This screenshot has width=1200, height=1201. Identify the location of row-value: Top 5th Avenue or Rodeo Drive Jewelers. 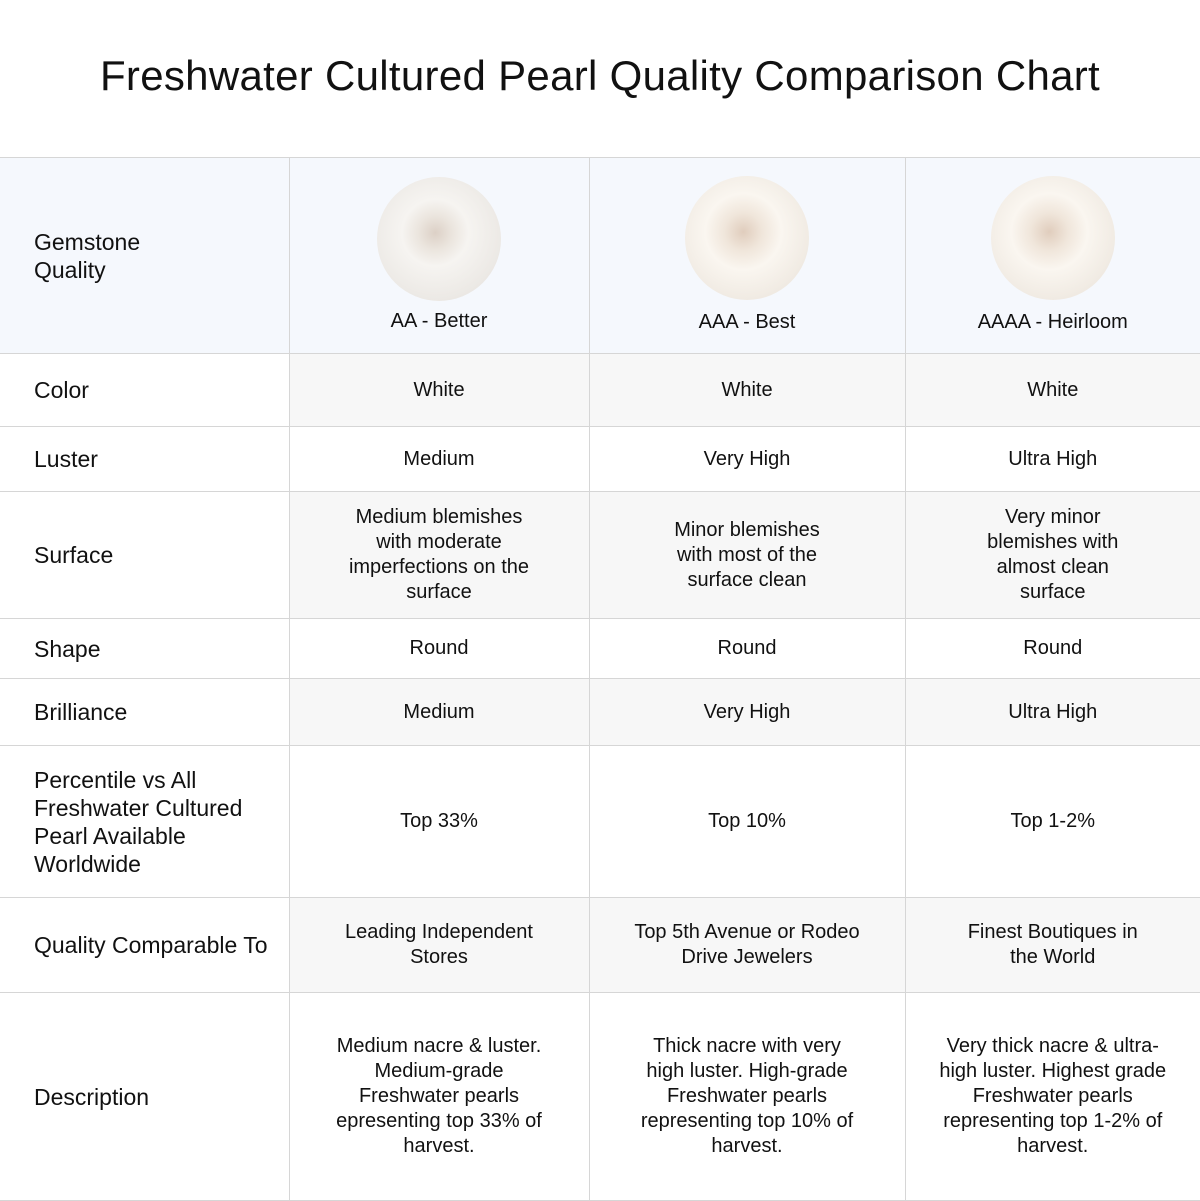
(747, 945).